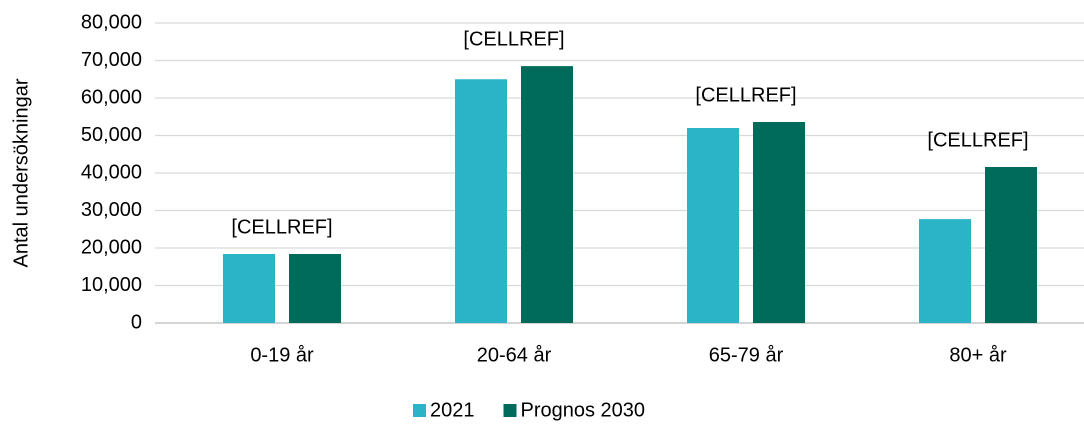 Image resolution: width=1084 pixels, height=424 pixels. I want to click on y-tick-label: 10,000, so click(111, 285).